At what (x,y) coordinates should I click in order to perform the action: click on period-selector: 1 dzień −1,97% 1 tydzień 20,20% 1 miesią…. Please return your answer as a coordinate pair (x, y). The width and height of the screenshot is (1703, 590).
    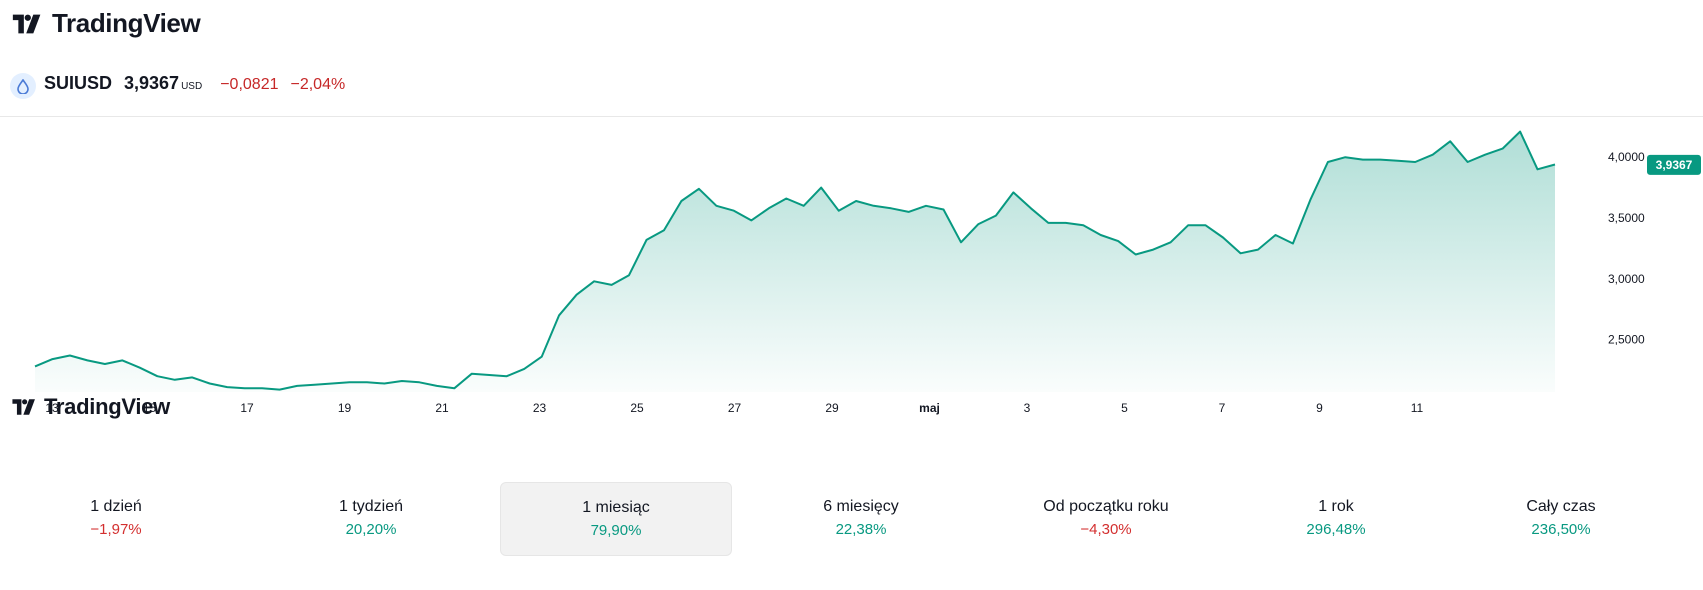
    Looking at the image, I should click on (851, 519).